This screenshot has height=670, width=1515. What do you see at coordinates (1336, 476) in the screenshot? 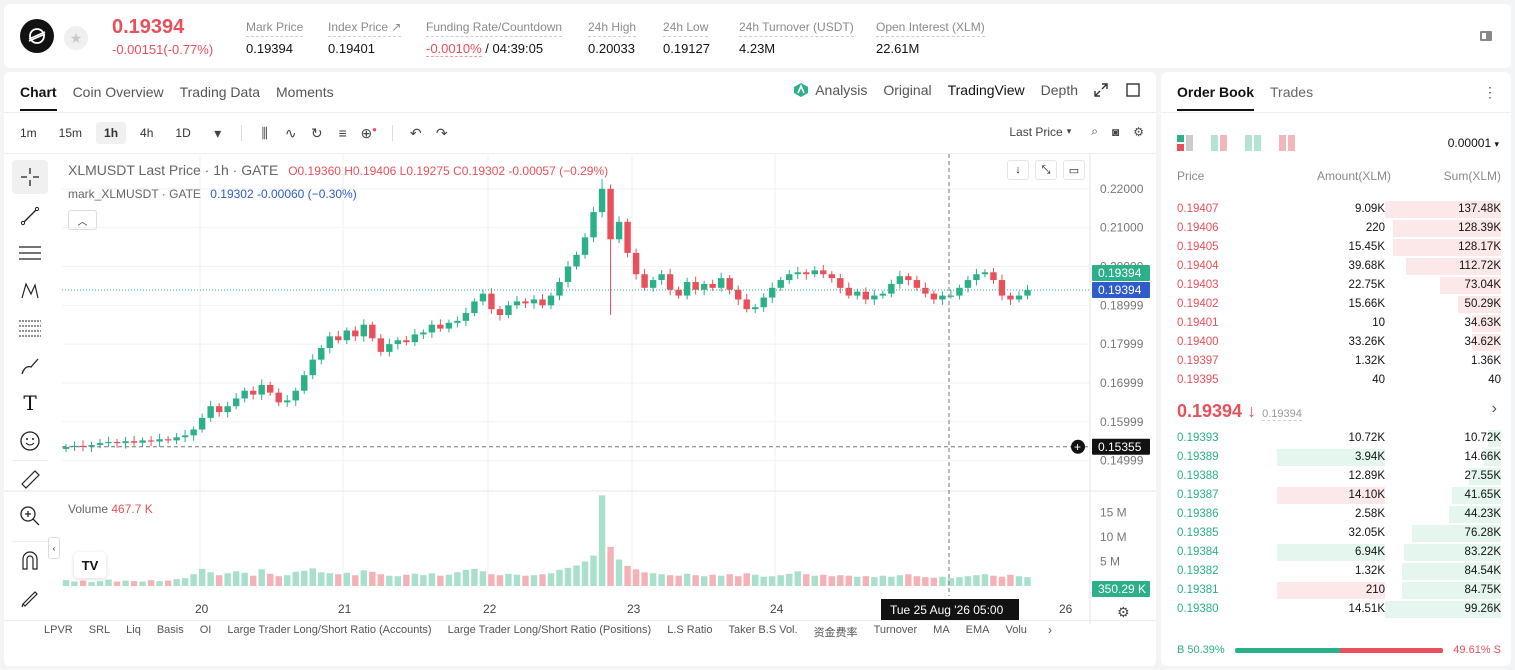
I see `bid-row: 0.19388 12.89K 27.55K` at bounding box center [1336, 476].